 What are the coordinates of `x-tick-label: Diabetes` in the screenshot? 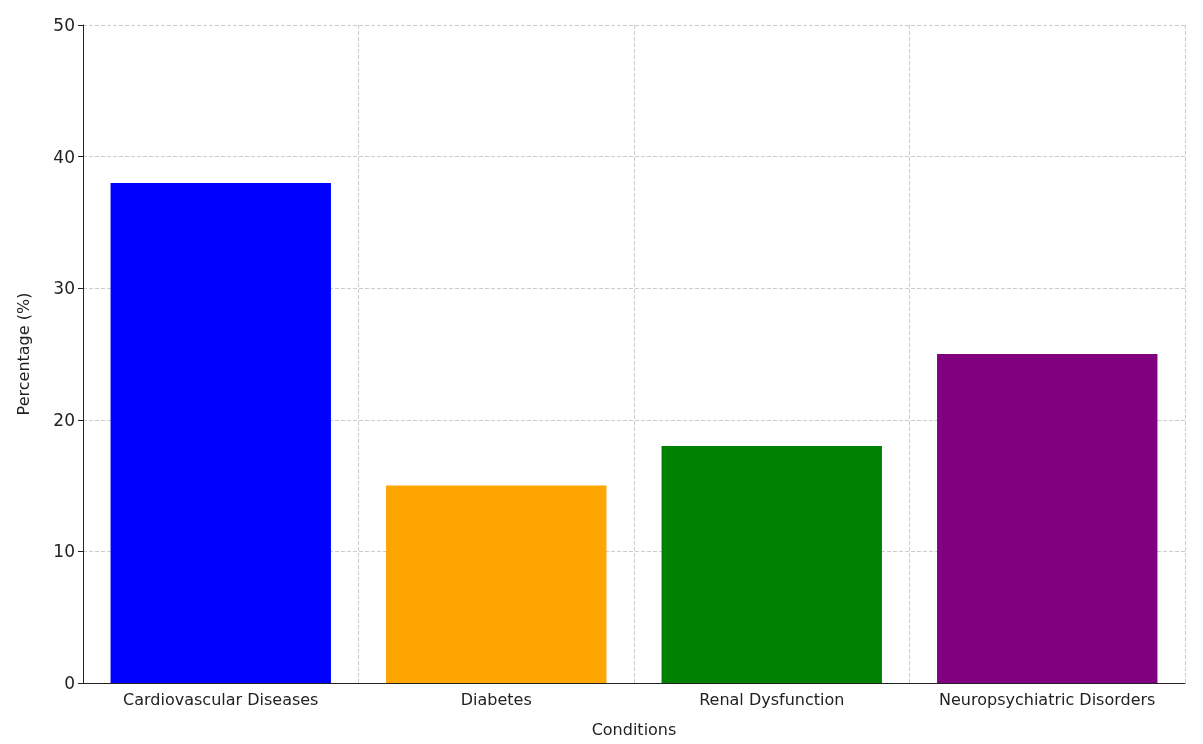 It's located at (496, 699).